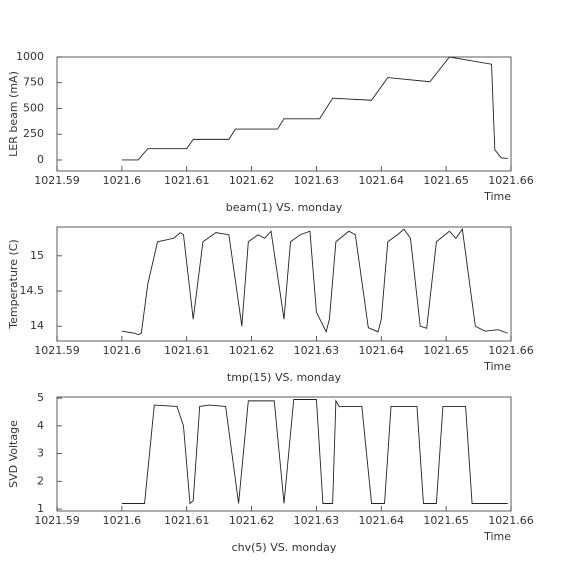  Describe the element at coordinates (40, 508) in the screenshot. I see `y-tick-label: 1` at that location.